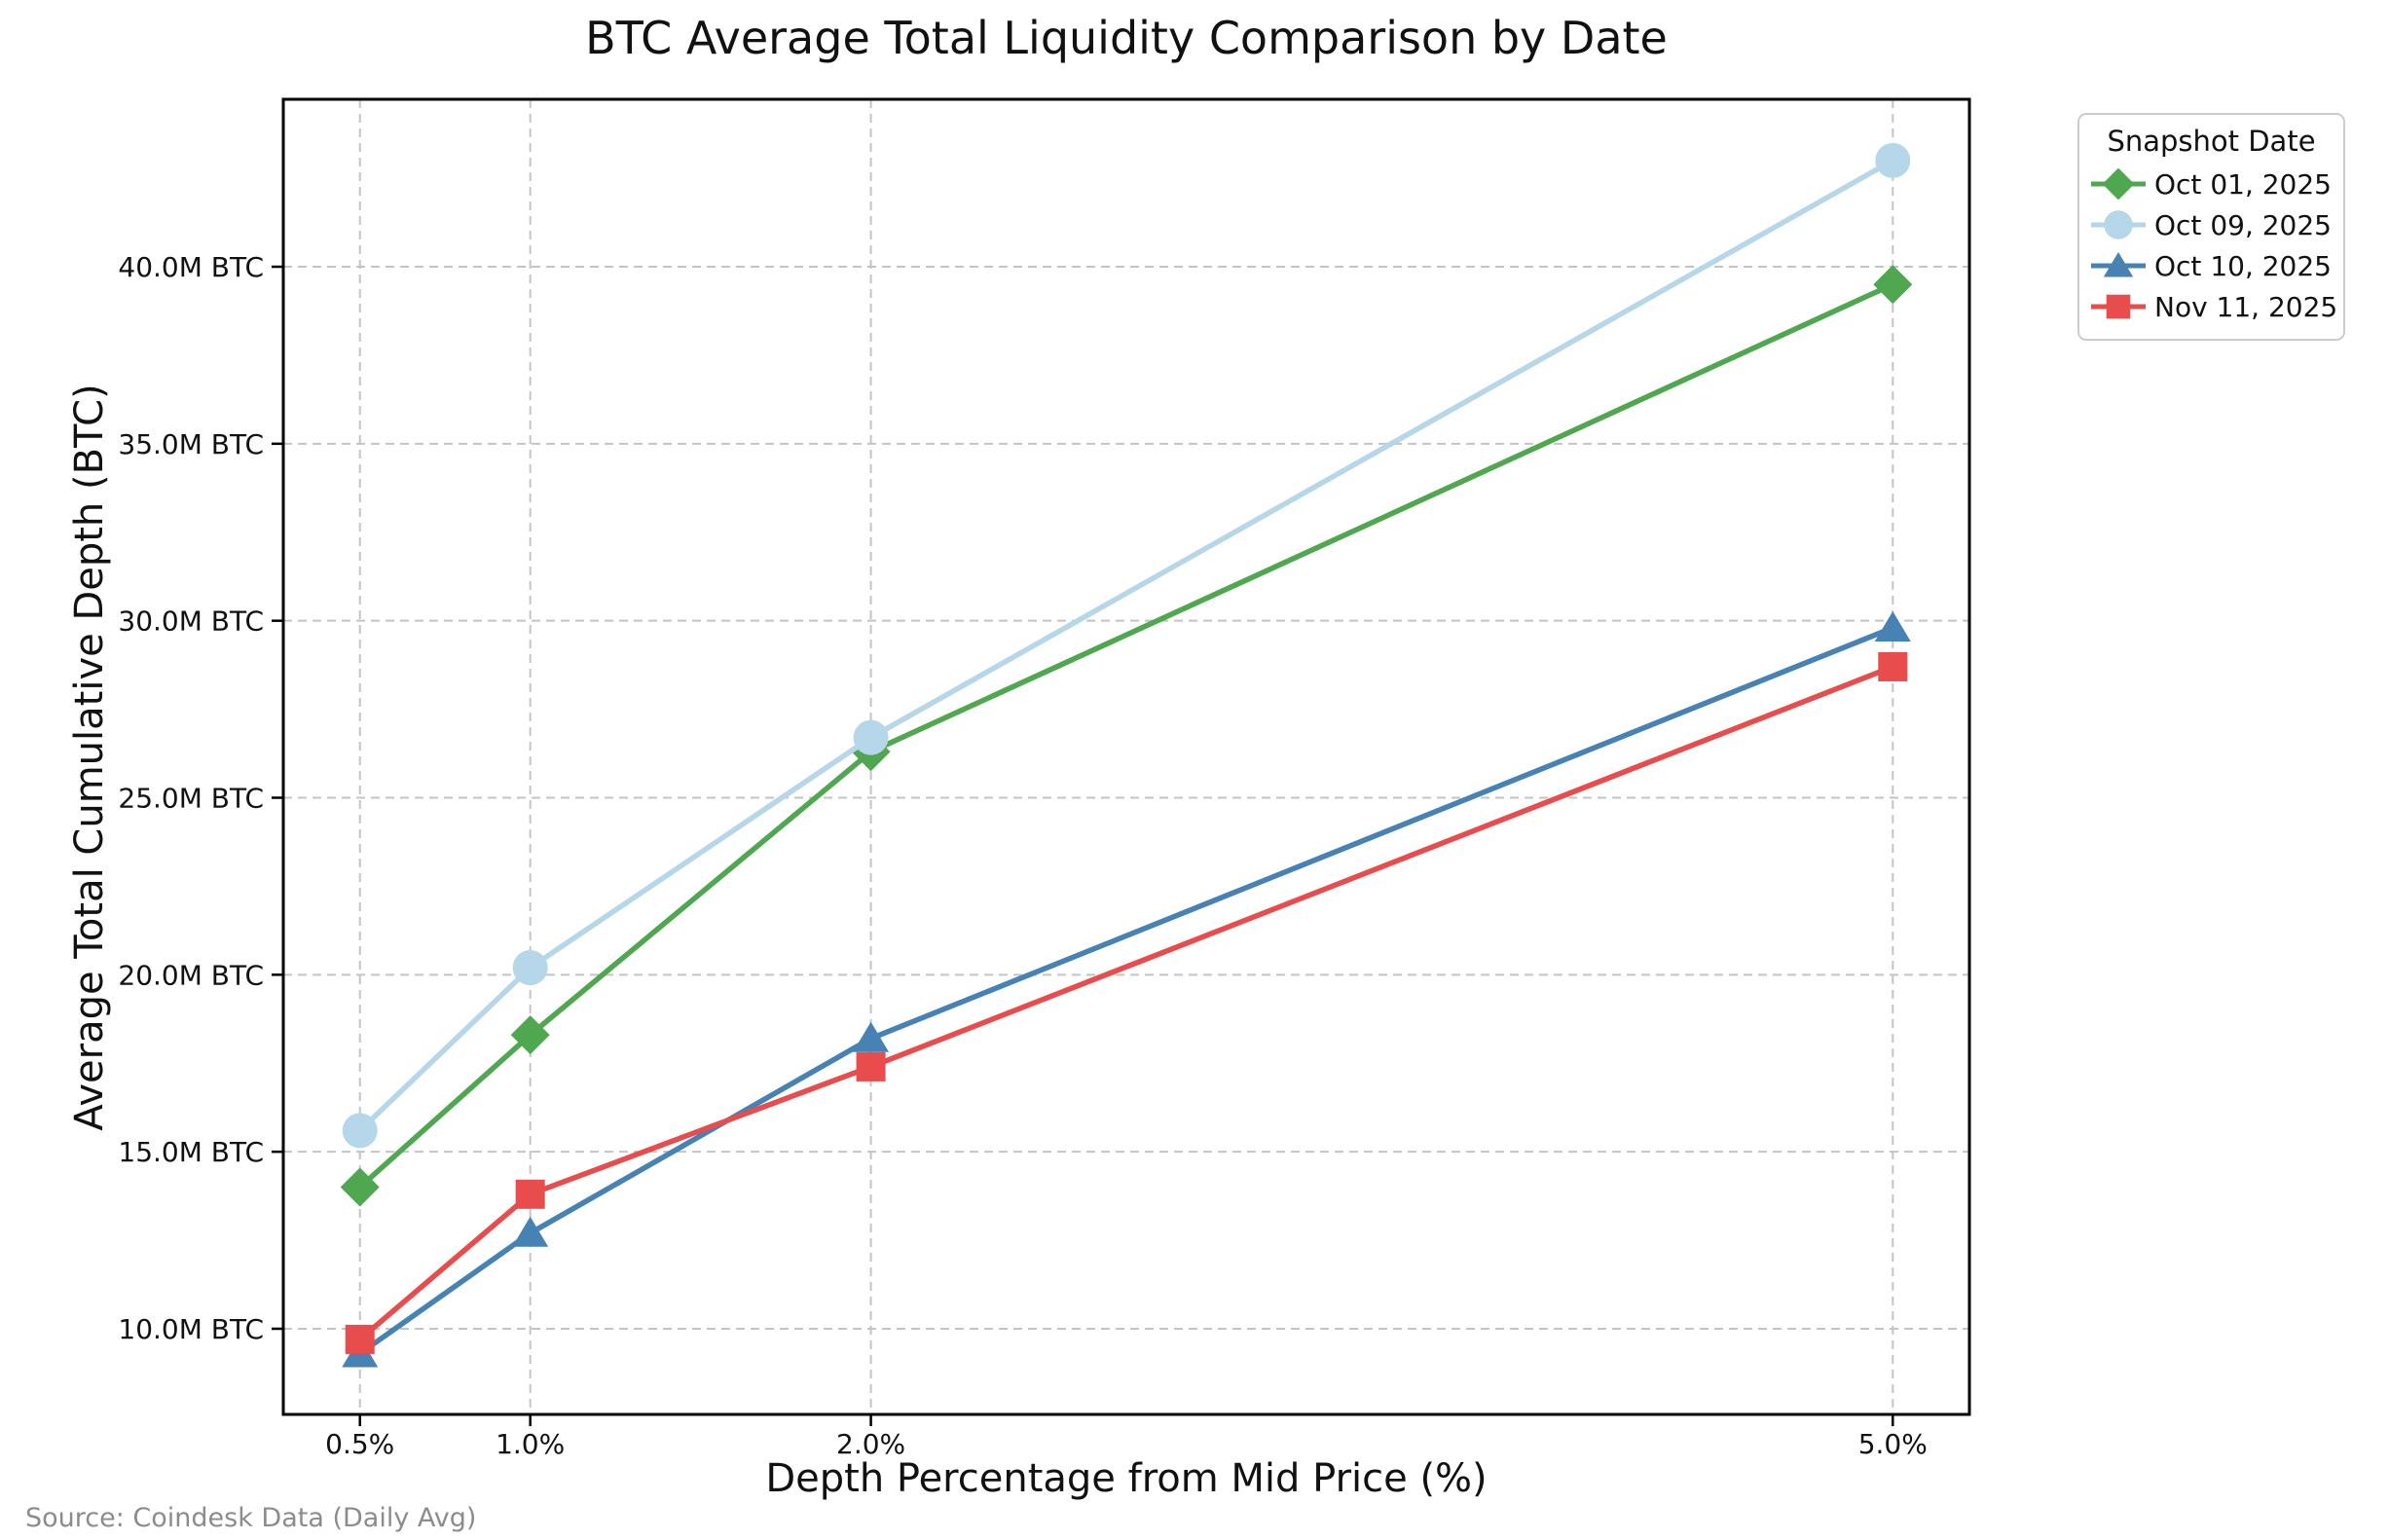 This screenshot has height=1540, width=2389. I want to click on legend-title: Snapshot Date, so click(2212, 141).